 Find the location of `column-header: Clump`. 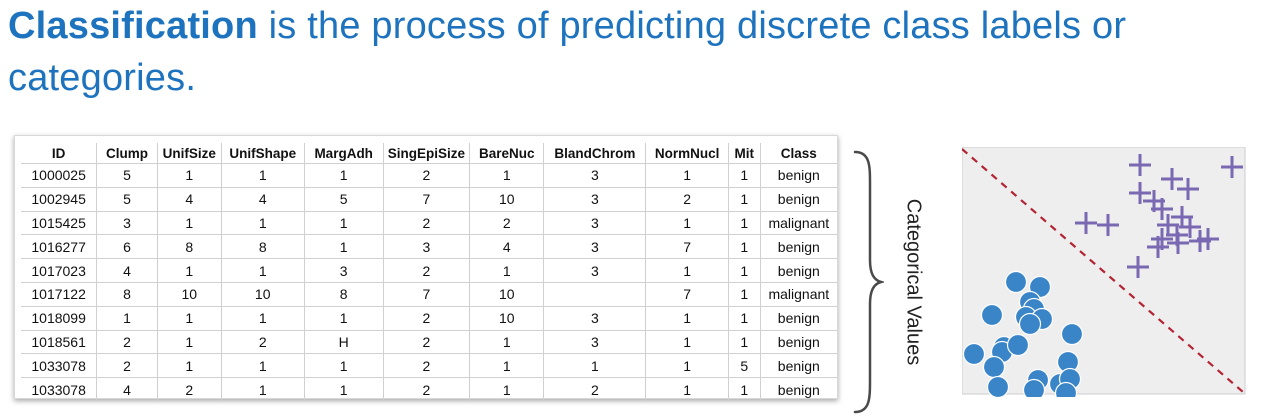

column-header: Clump is located at coordinates (127, 153).